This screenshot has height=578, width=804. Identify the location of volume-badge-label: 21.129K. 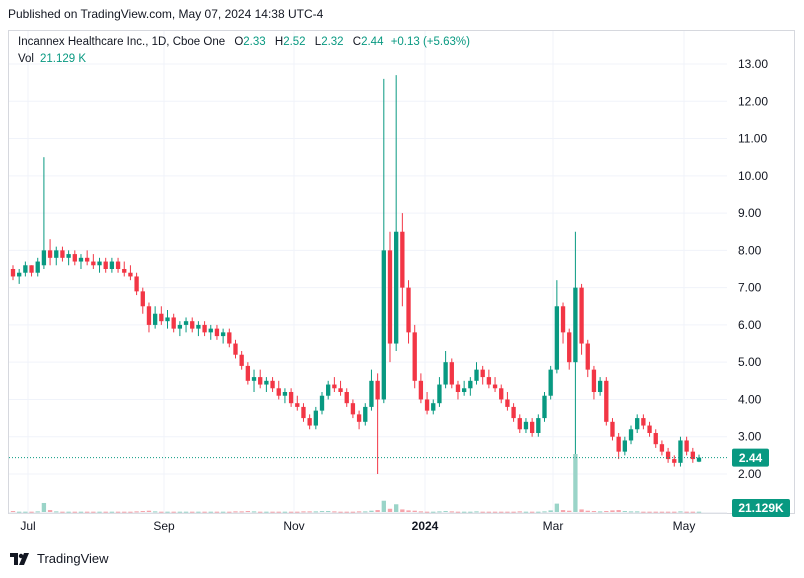
(761, 508).